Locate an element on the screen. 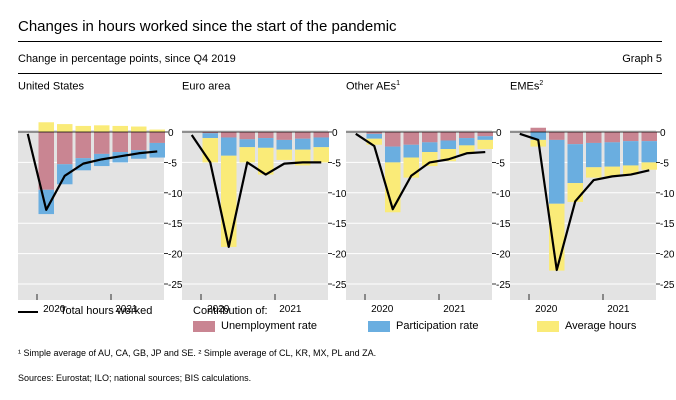  panel-chart-emes: 0 -5 -10 -15 -20 -25 2020 2021 is located at coordinates (592, 221).